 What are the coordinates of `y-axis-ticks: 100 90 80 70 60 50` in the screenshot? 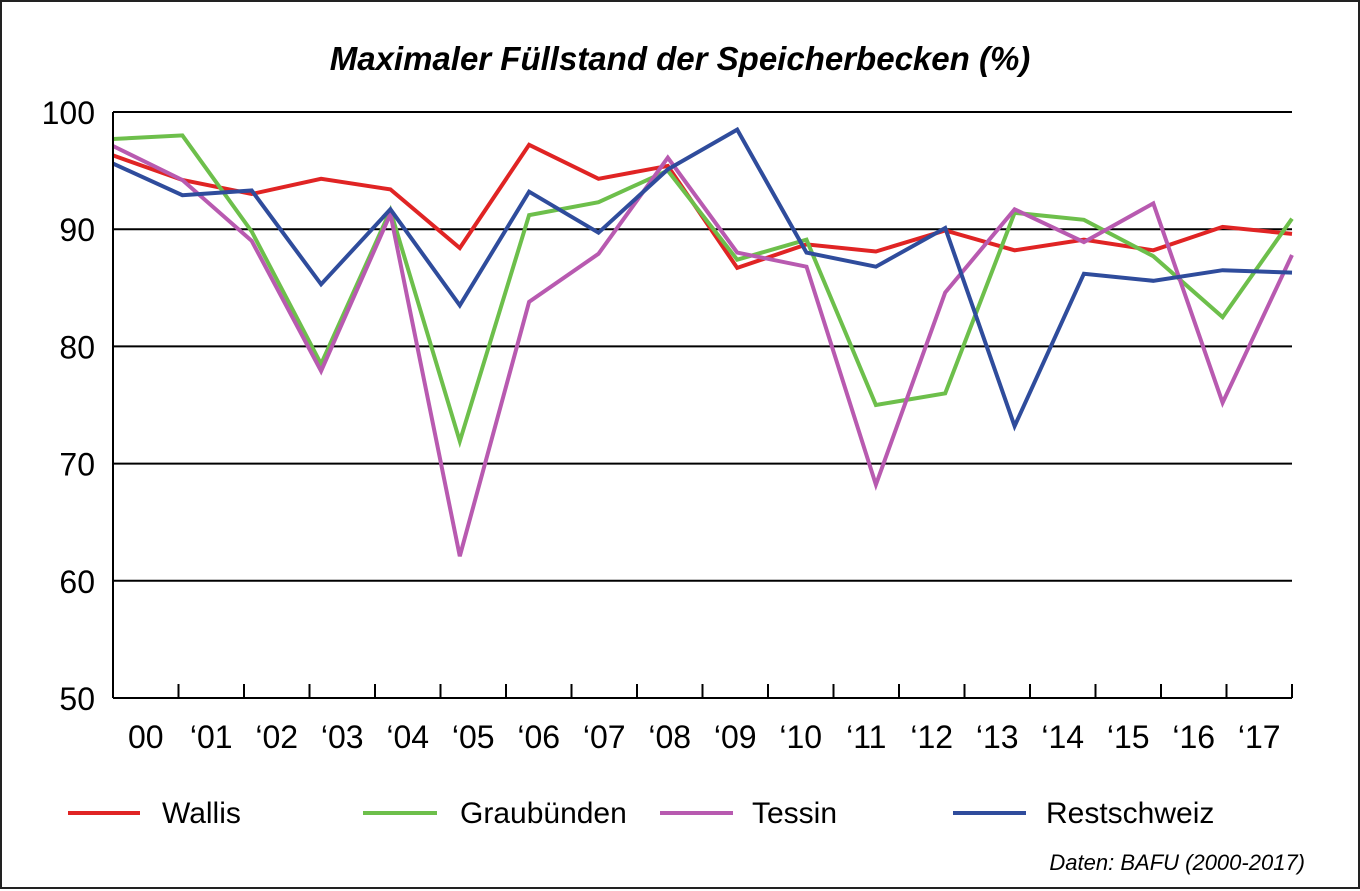 It's located at (68, 406).